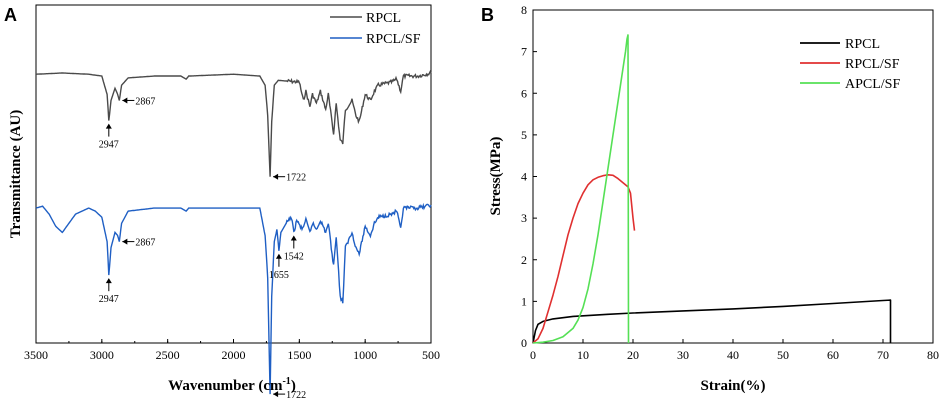 The image size is (941, 401). I want to click on stress-y-tick-label: 8, so click(524, 10).